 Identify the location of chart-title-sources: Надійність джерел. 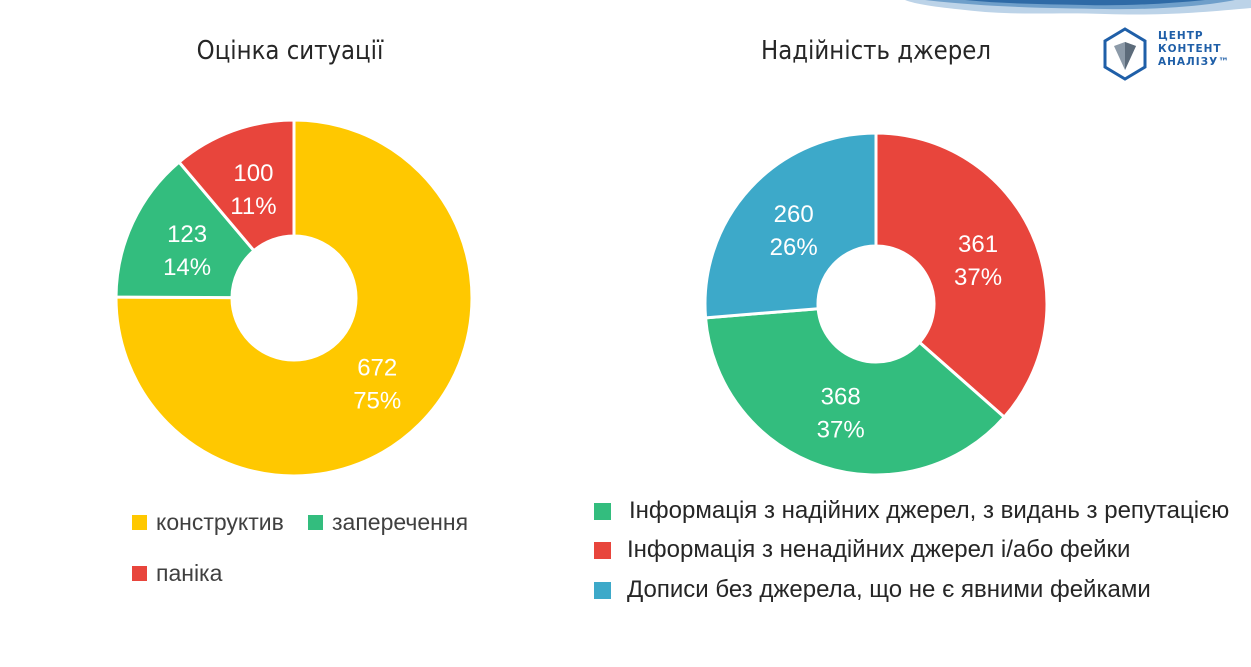
(875, 51).